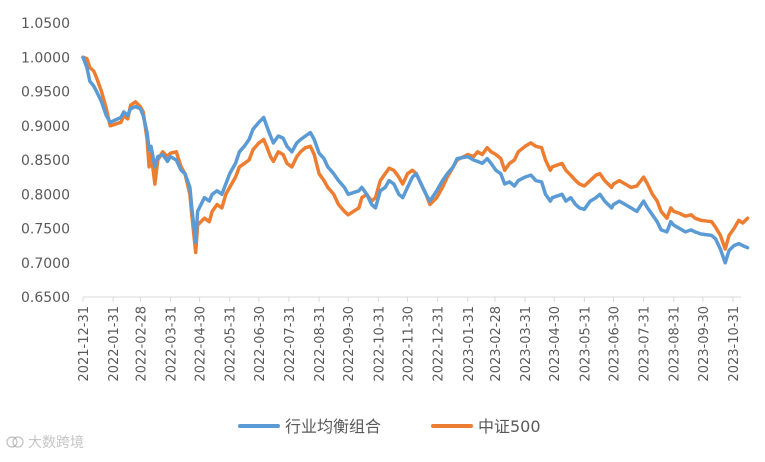 The width and height of the screenshot is (765, 462). I want to click on x-tick-label: 2023-02-28, so click(496, 344).